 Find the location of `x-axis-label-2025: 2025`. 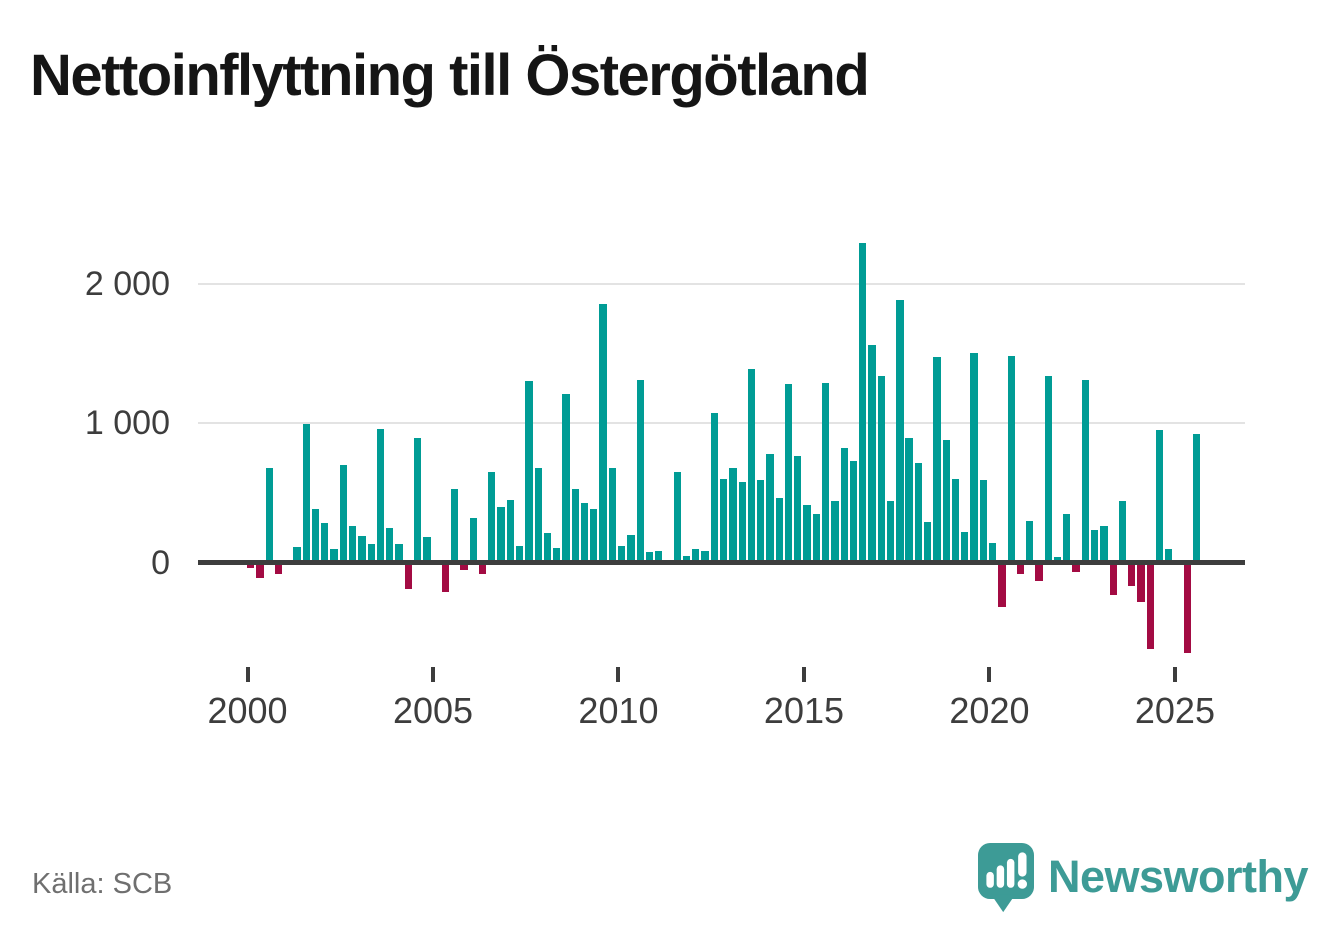

x-axis-label-2025: 2025 is located at coordinates (1174, 710).